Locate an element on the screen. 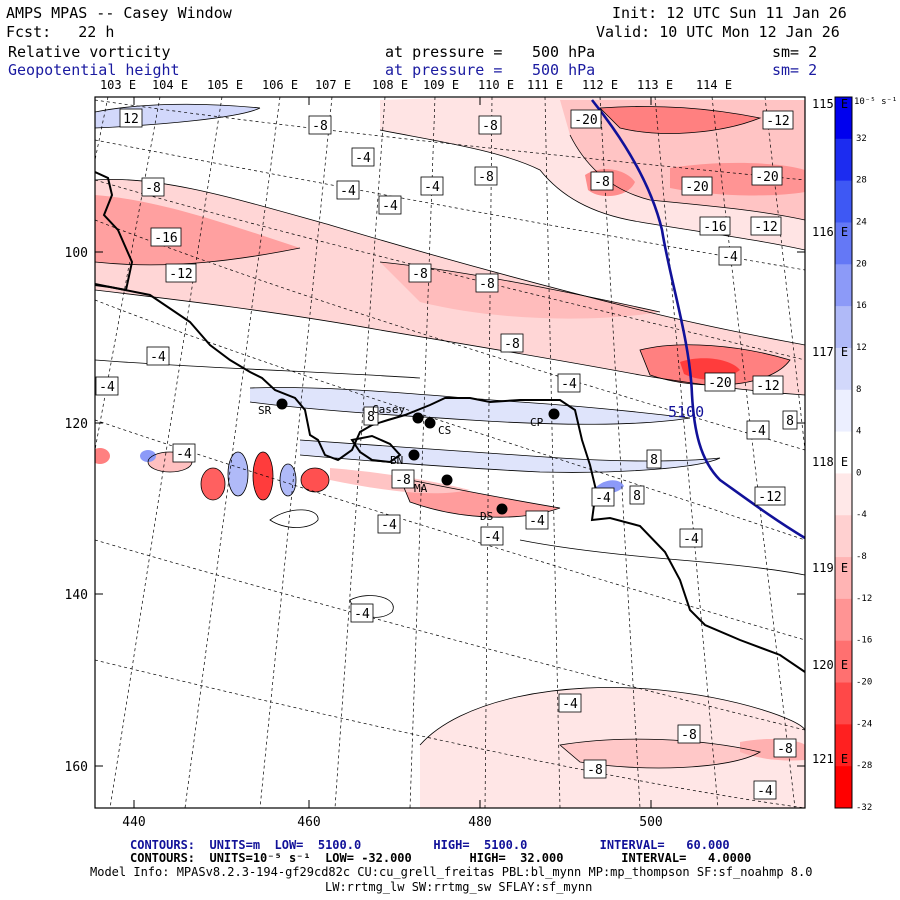  colorbar-label: -20 is located at coordinates (864, 683).